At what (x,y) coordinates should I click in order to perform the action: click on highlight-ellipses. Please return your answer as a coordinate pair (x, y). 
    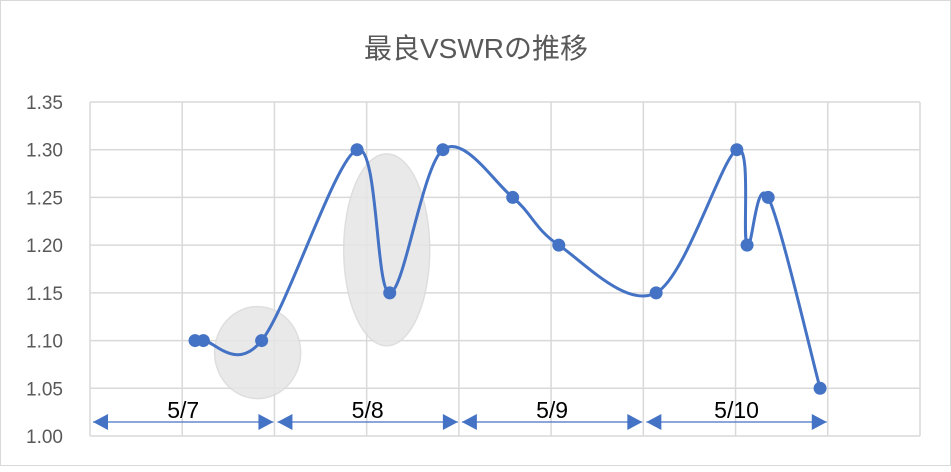
    Looking at the image, I should click on (322, 276).